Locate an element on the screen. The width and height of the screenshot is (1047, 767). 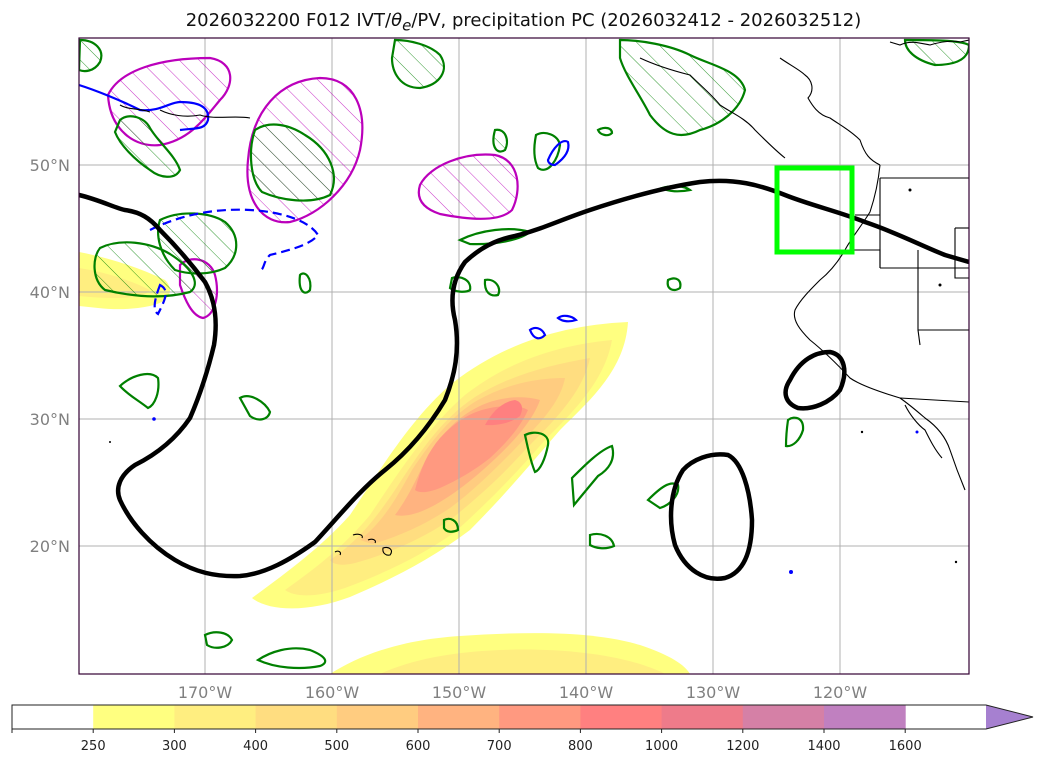
colorbar-tick-label: 400 is located at coordinates (255, 746).